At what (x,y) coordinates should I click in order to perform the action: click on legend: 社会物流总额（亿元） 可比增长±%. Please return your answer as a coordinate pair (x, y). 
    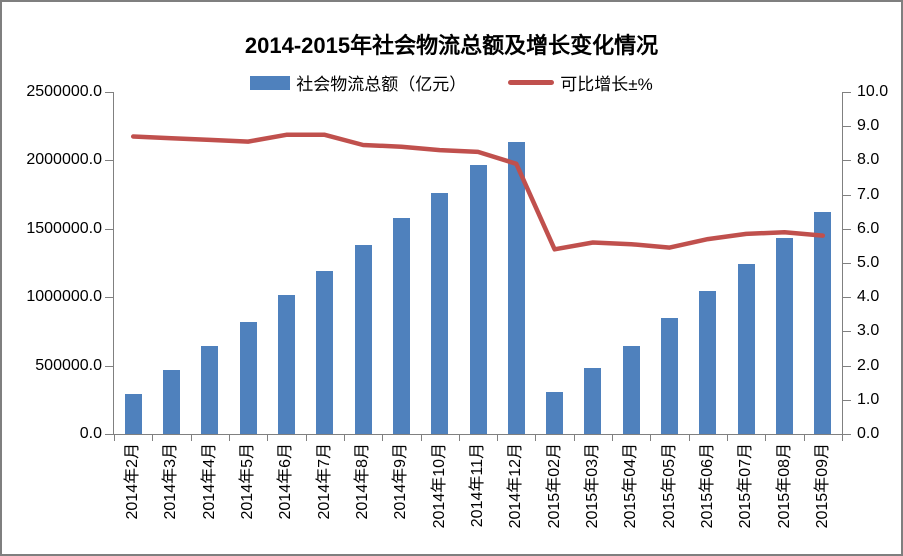
    Looking at the image, I should click on (451, 82).